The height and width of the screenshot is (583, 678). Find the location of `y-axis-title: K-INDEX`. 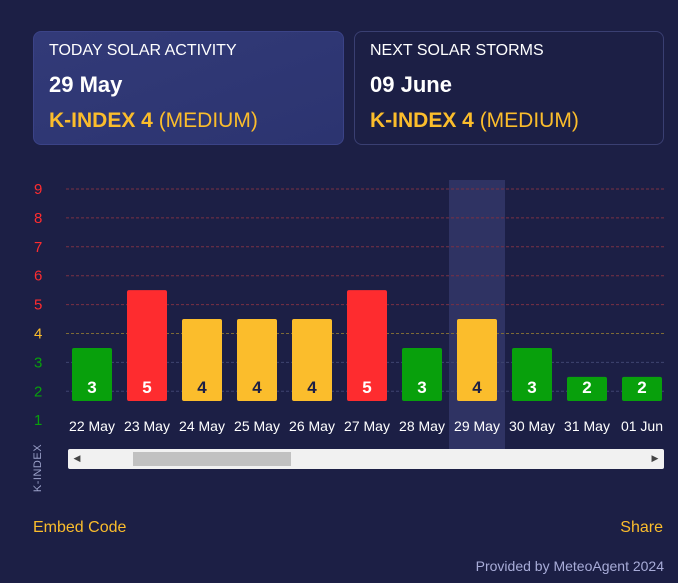

y-axis-title: K-INDEX is located at coordinates (38, 468).